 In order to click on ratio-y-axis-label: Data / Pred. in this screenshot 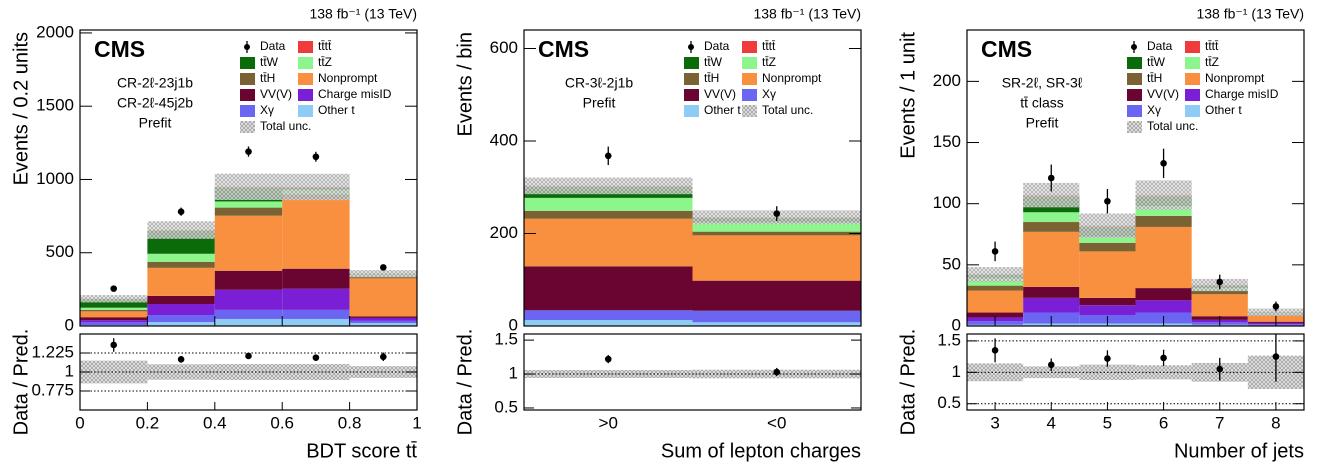, I will do `click(908, 382)`.